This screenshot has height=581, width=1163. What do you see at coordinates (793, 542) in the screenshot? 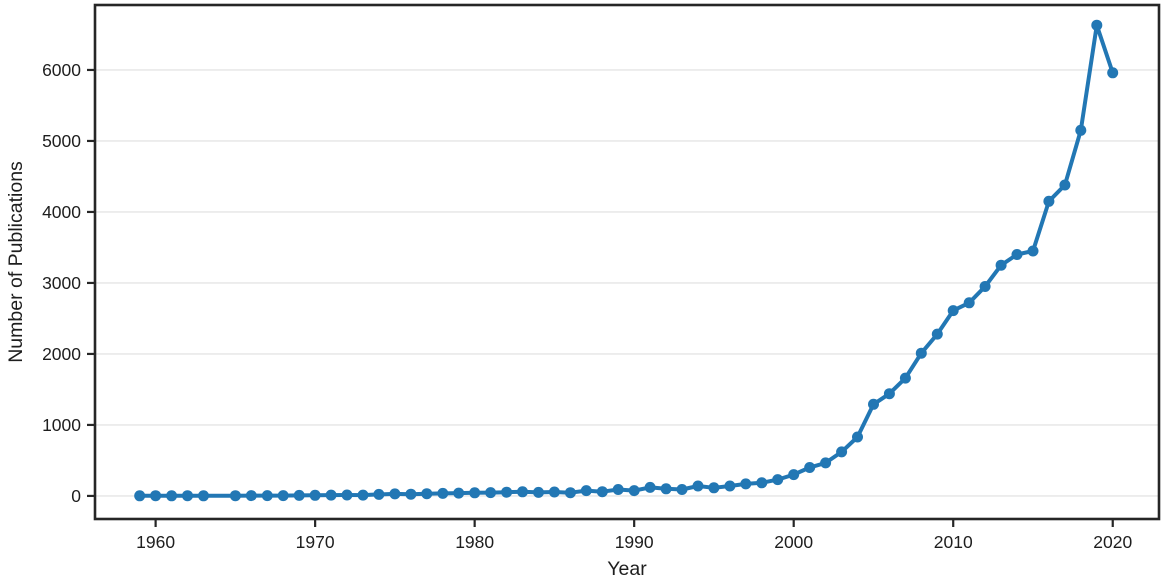
I see `x-tick-label: 2000` at bounding box center [793, 542].